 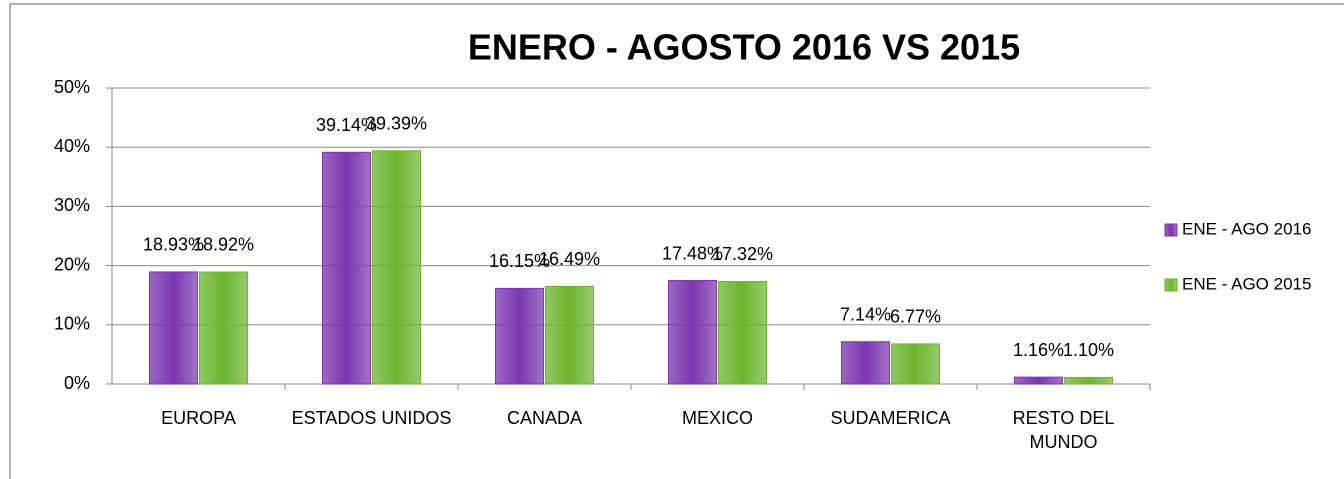 I want to click on y-tick-label: 30%, so click(x=72, y=205).